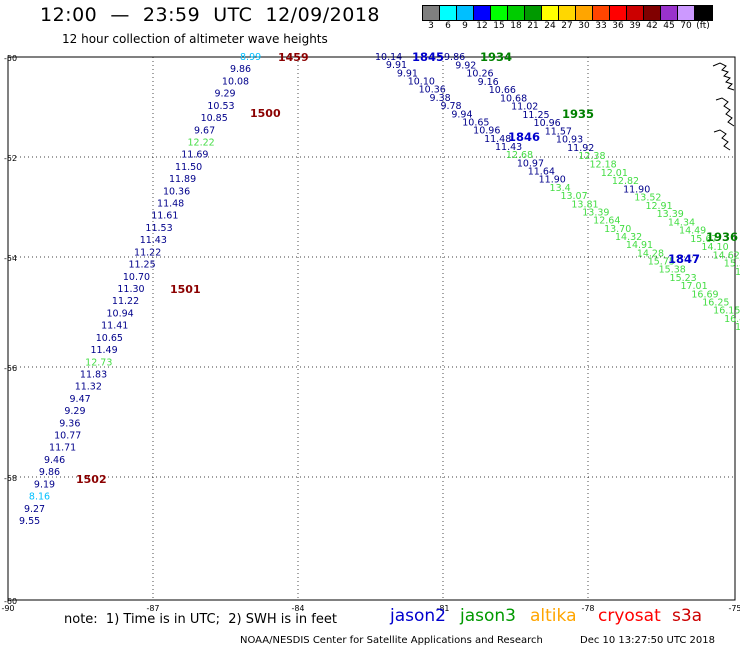  I want to click on legend-swatch-label: 3, so click(431, 26).